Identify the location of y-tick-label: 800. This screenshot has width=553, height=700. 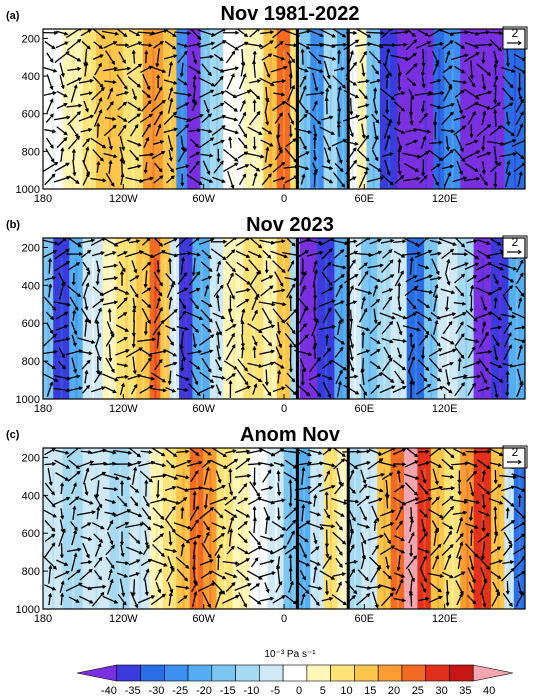
(31, 572).